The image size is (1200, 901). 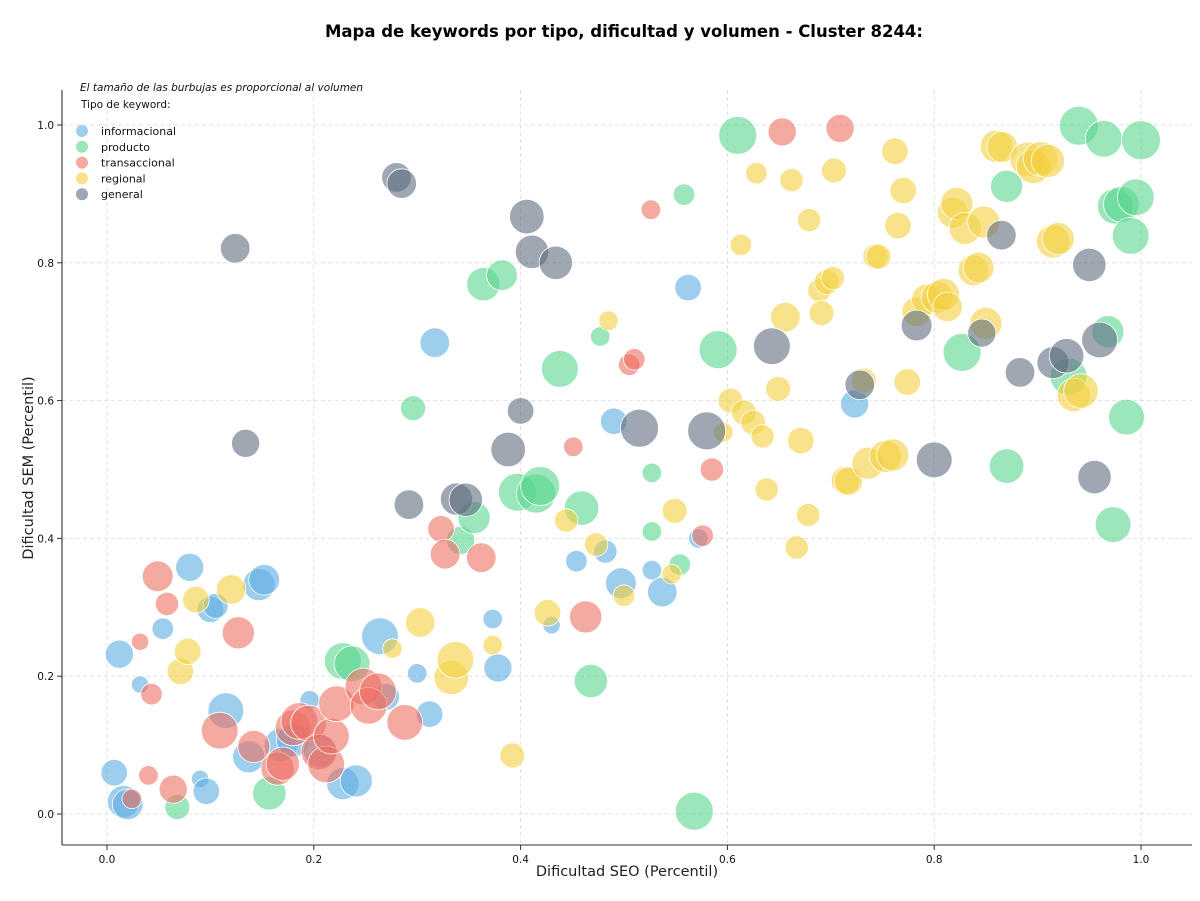 What do you see at coordinates (45, 677) in the screenshot?
I see `y-tick-label: 0.2` at bounding box center [45, 677].